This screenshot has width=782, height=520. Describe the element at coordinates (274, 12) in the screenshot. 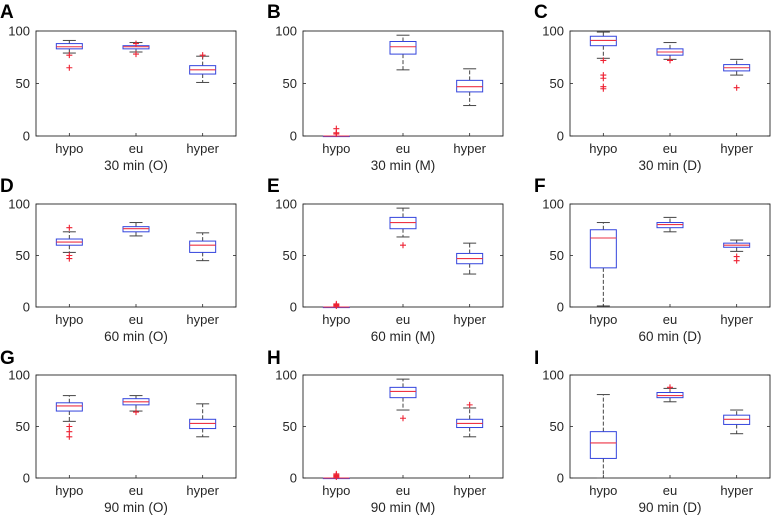

I see `panel-letter: B` at that location.